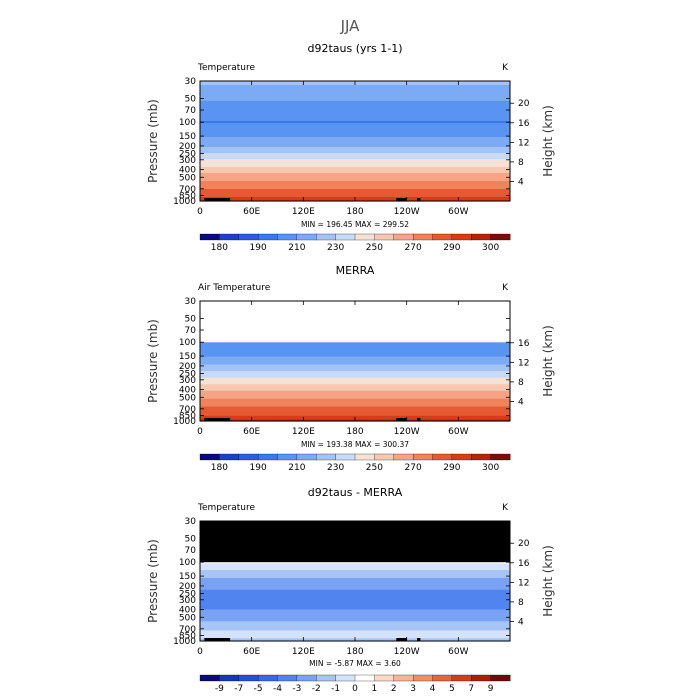 Image resolution: width=700 pixels, height=700 pixels. Describe the element at coordinates (419, 419) in the screenshot. I see `orography` at that location.